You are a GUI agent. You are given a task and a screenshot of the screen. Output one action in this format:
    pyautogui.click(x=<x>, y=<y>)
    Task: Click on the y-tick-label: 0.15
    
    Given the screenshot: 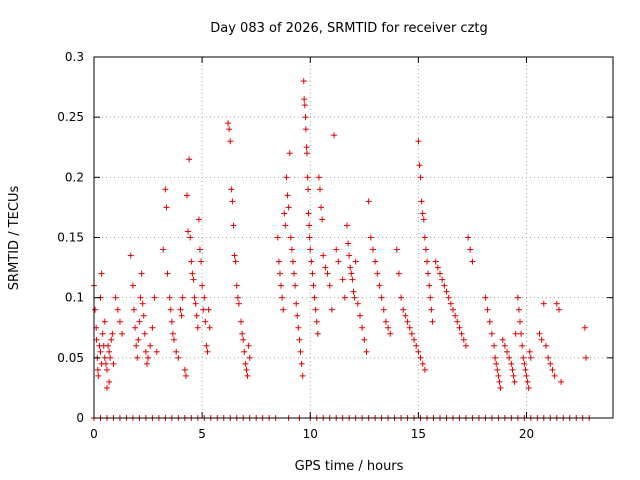 What is the action you would take?
    pyautogui.click(x=70, y=238)
    